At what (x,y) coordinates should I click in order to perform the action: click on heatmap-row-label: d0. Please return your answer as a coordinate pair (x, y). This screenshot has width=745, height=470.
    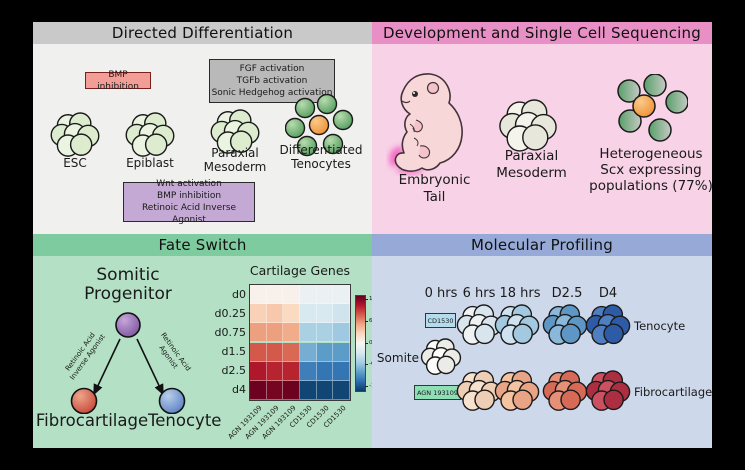
    Looking at the image, I should click on (239, 294).